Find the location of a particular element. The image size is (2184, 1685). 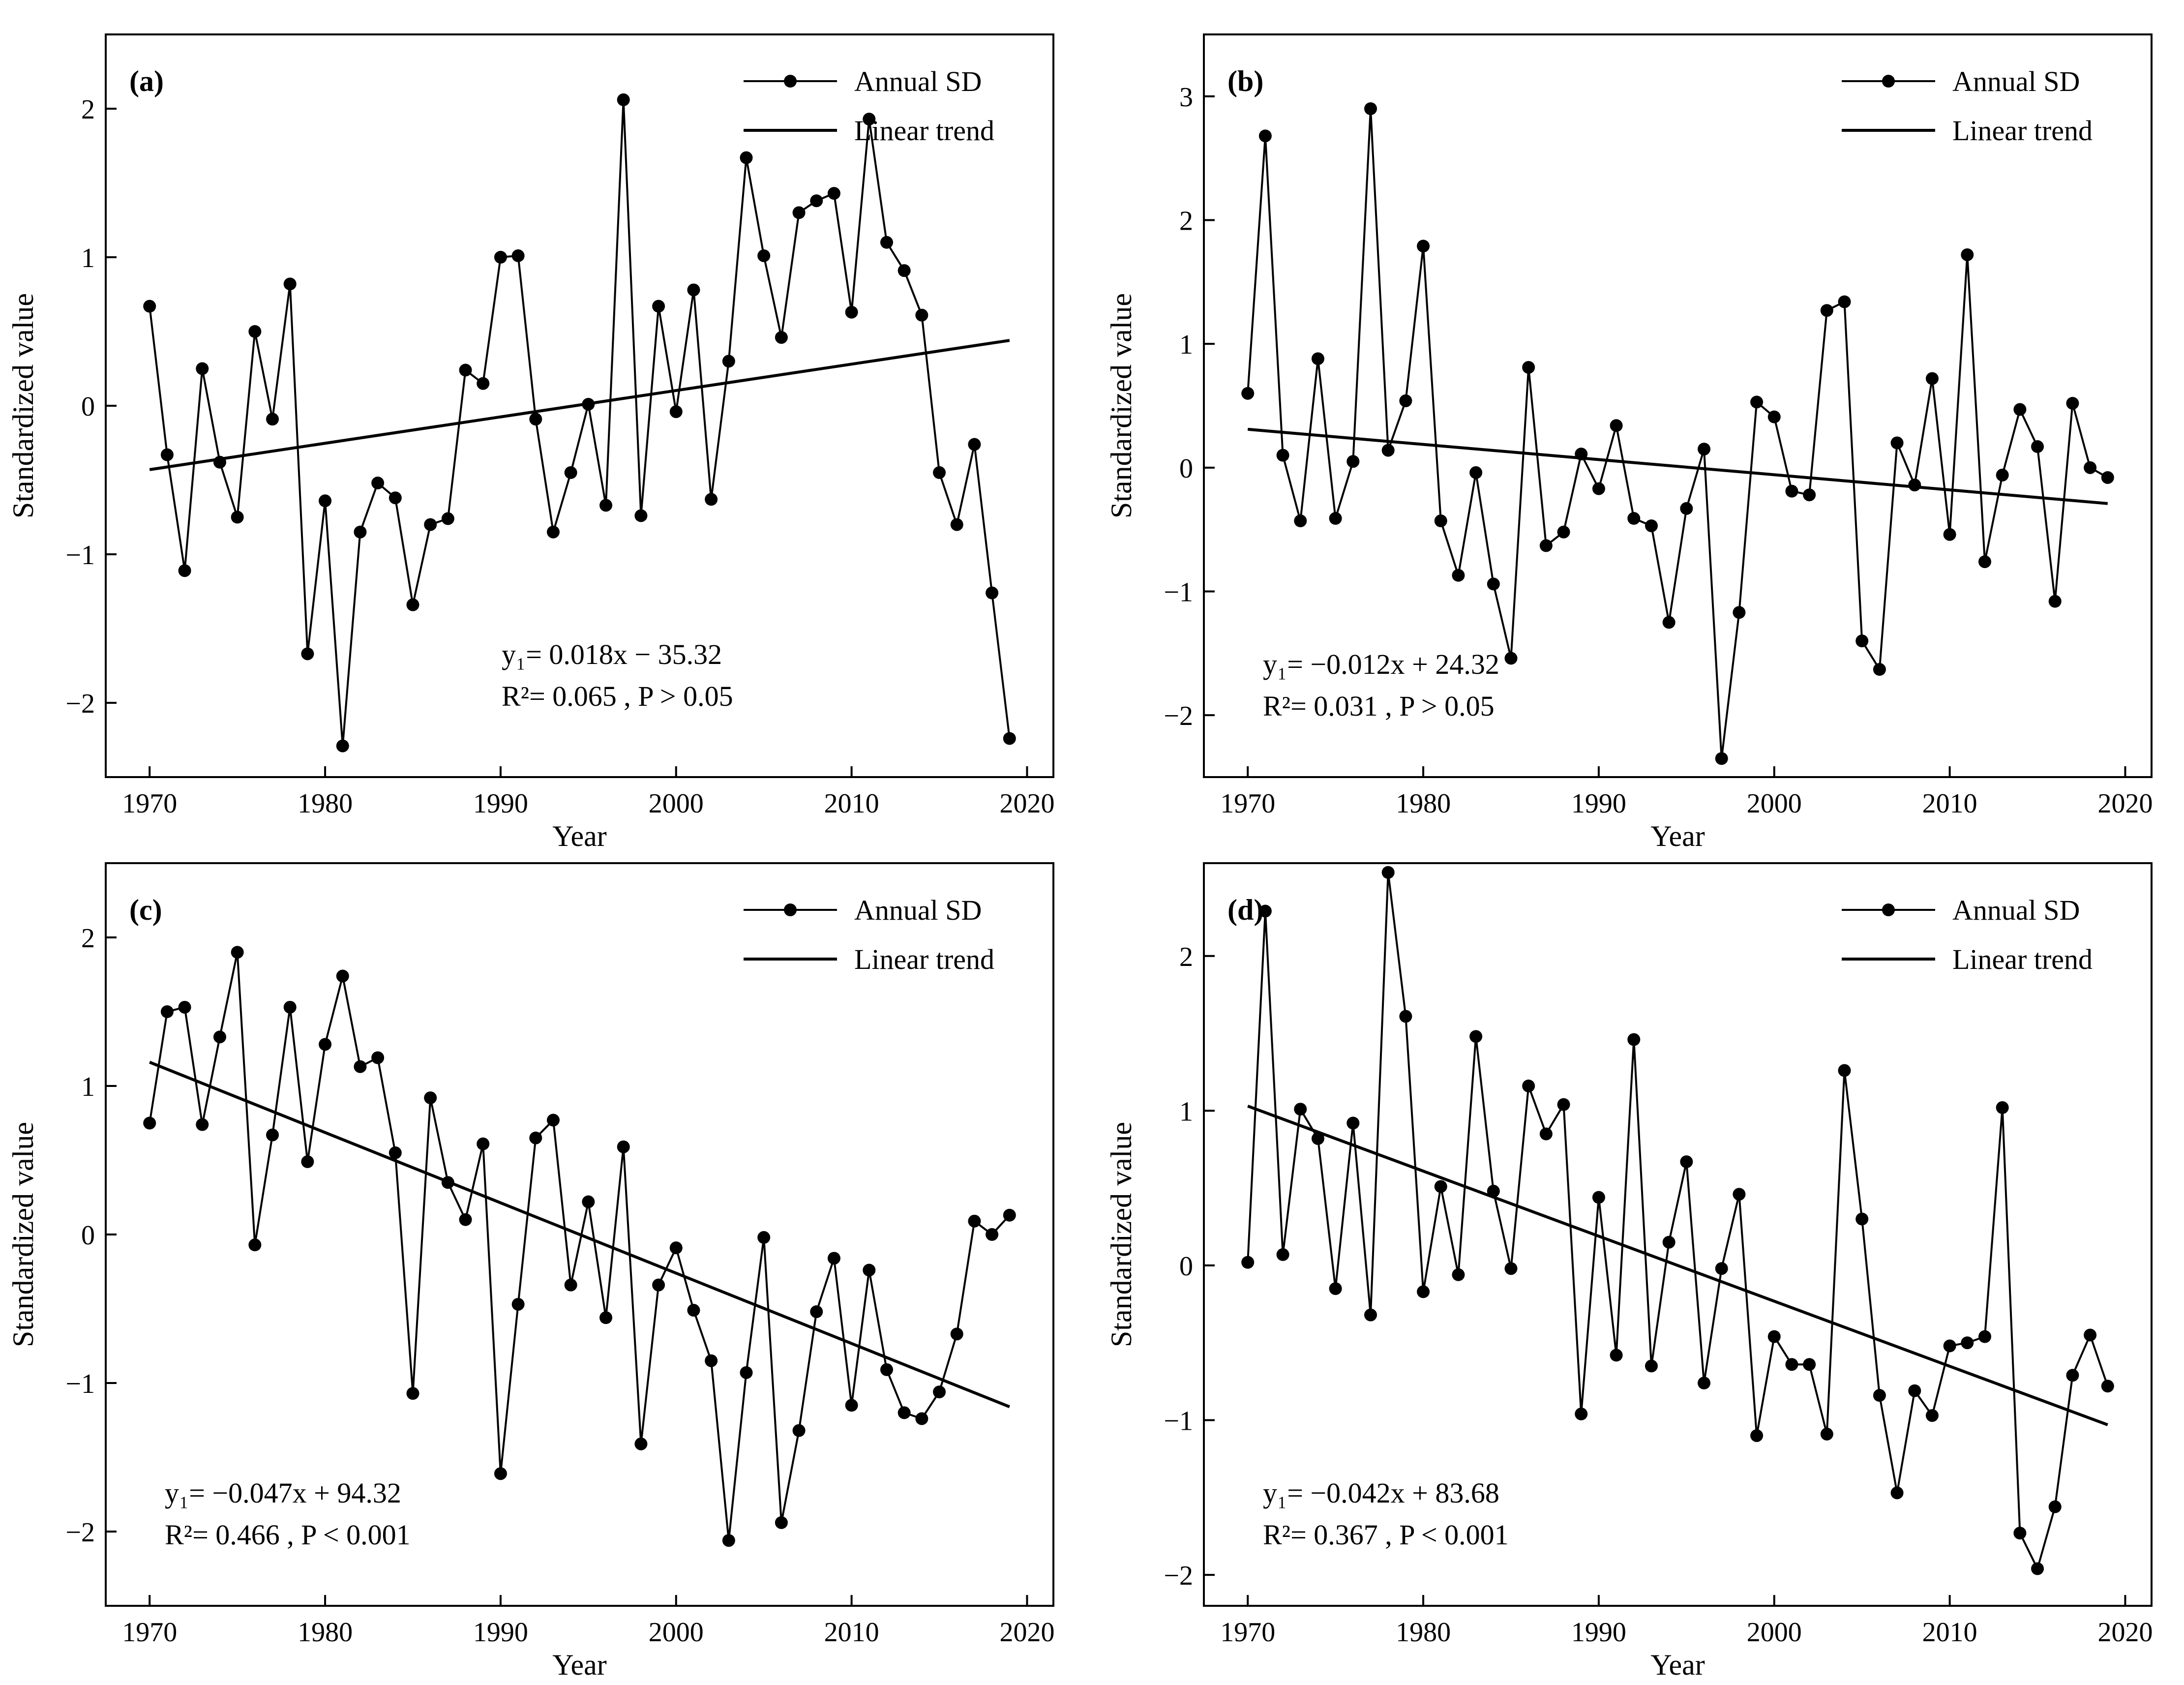

trend-line is located at coordinates (579, 405).